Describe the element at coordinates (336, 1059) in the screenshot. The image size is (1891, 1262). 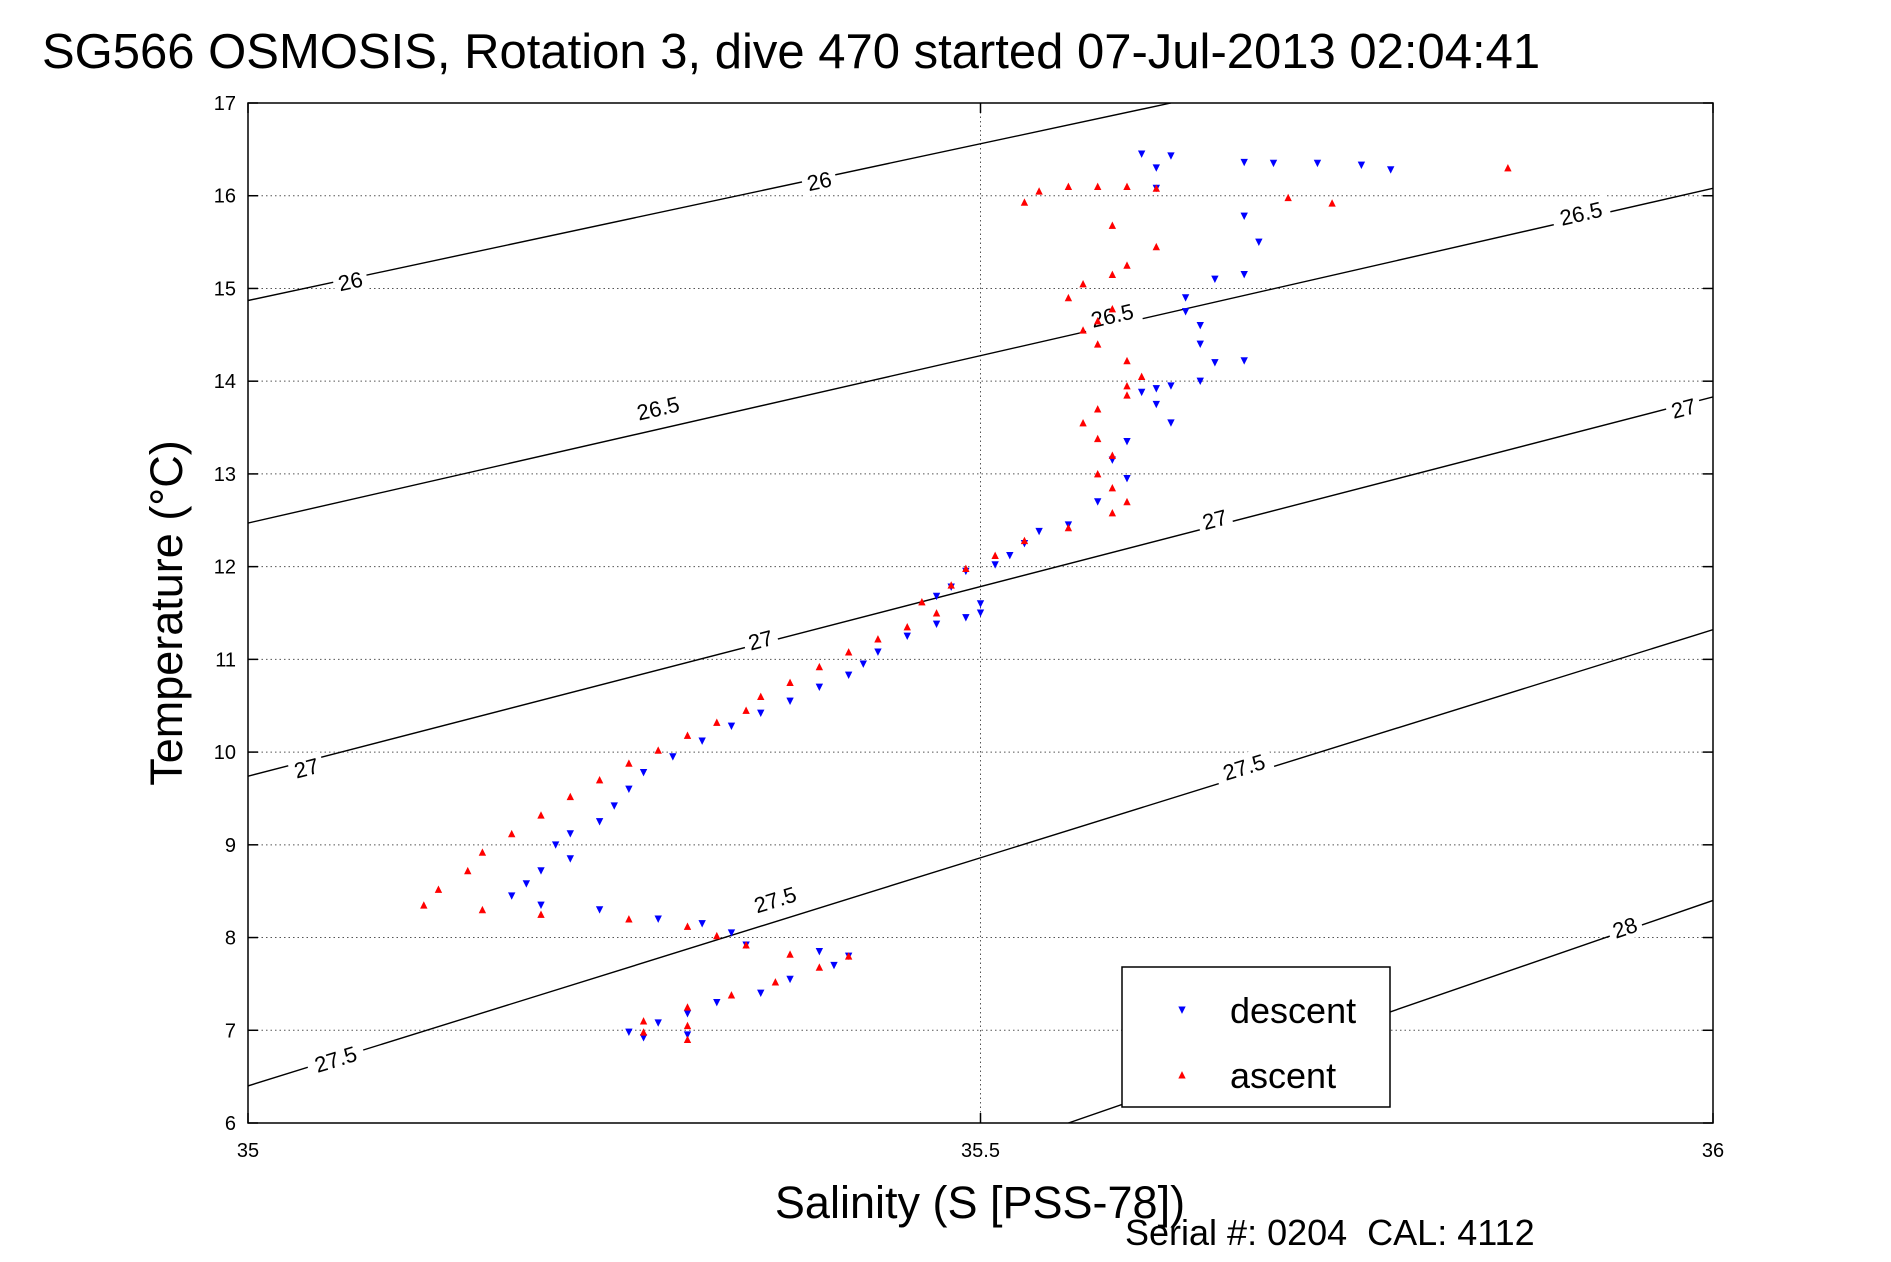
I see `density-contour-label-group: 27.5` at that location.